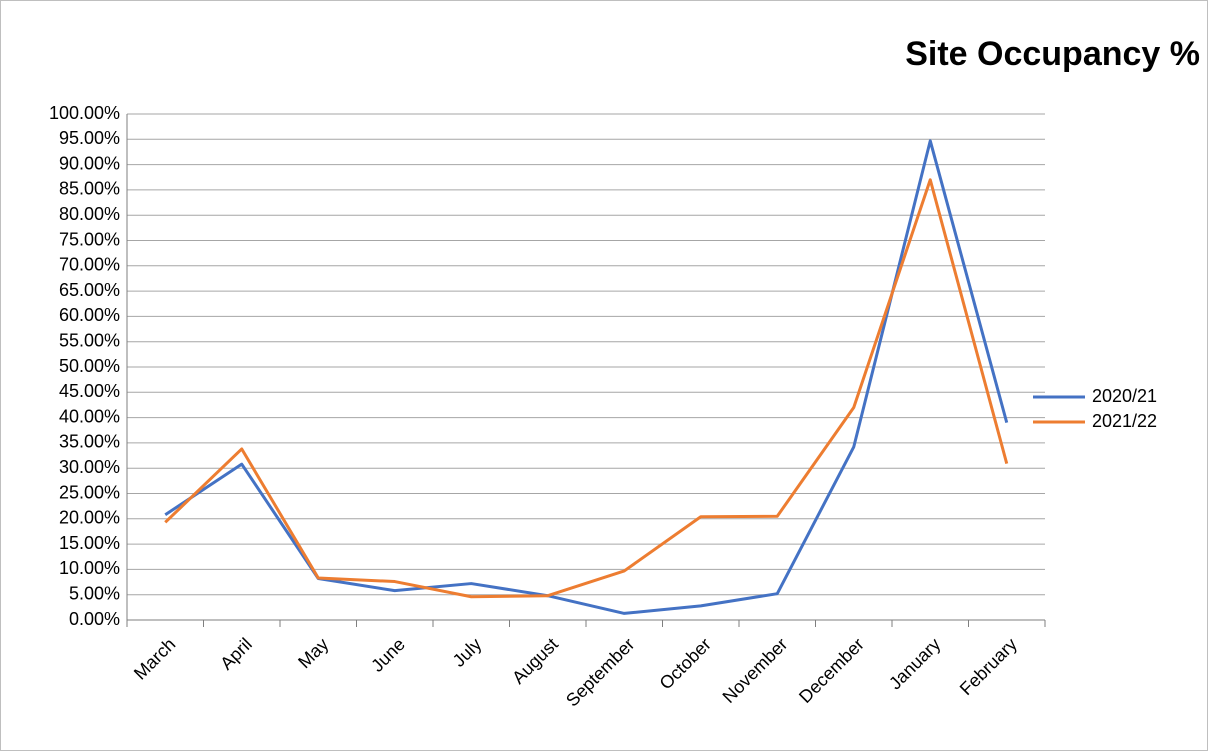 This screenshot has width=1208, height=751. Describe the element at coordinates (89, 290) in the screenshot. I see `y-tick-label: 65.00%` at that location.